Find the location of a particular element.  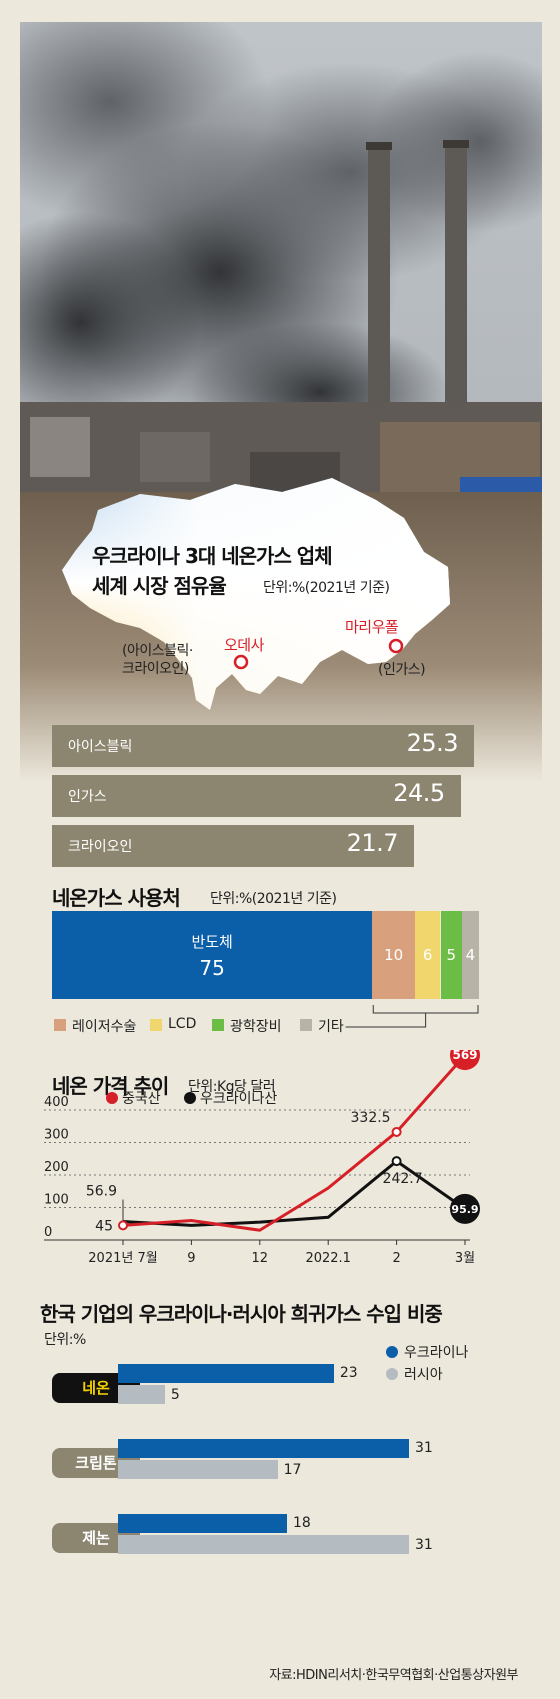

market-share-chart: 아이스블릭 25.3 인가스 24.5 크라이오인 21.7 is located at coordinates (267, 800).